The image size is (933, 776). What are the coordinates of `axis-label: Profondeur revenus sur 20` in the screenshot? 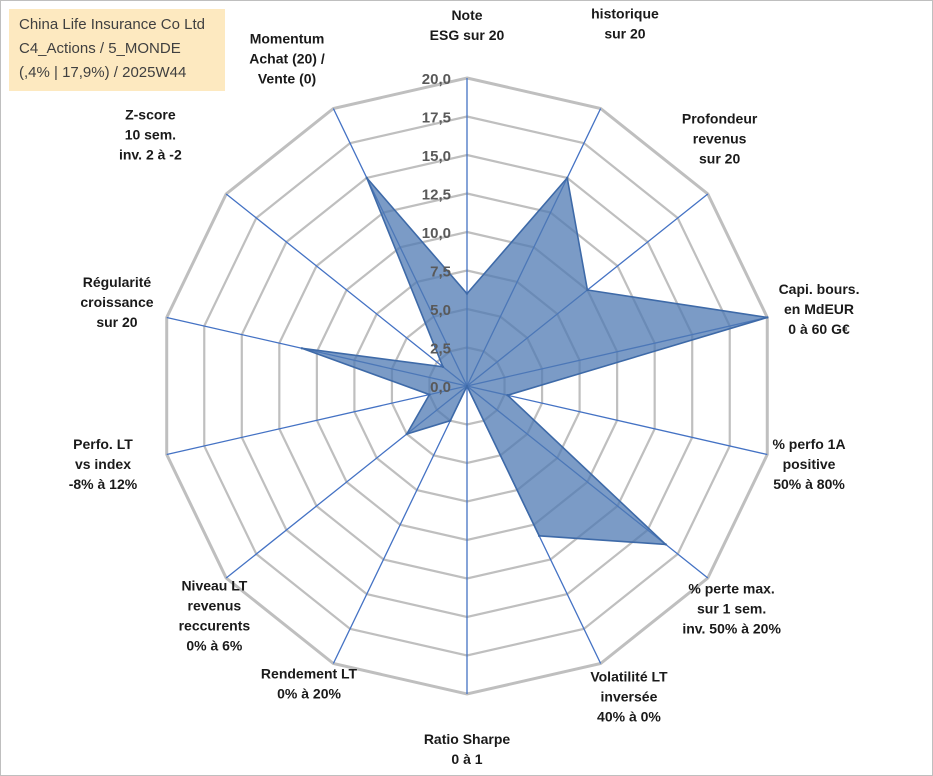 It's located at (720, 139).